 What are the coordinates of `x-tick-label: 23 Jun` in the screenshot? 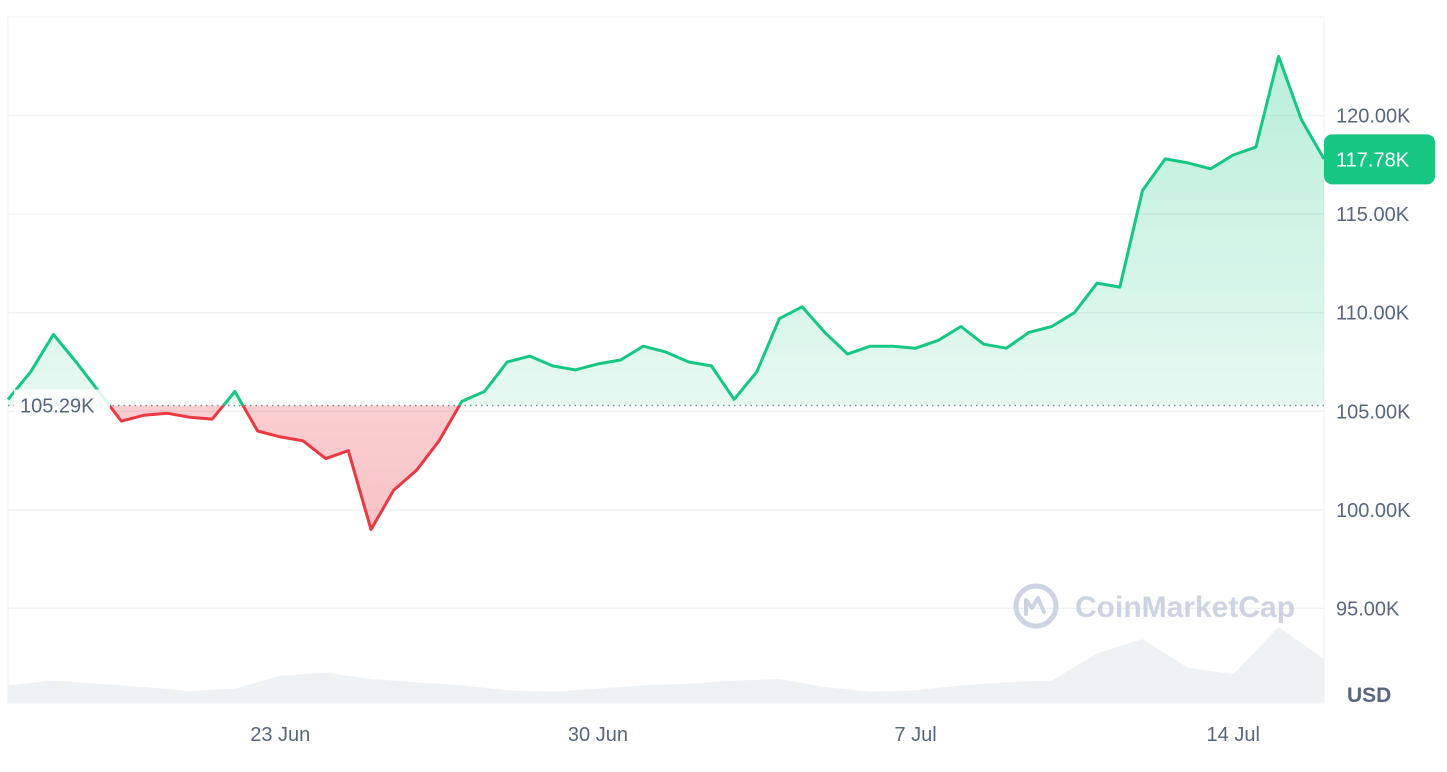 It's located at (280, 735).